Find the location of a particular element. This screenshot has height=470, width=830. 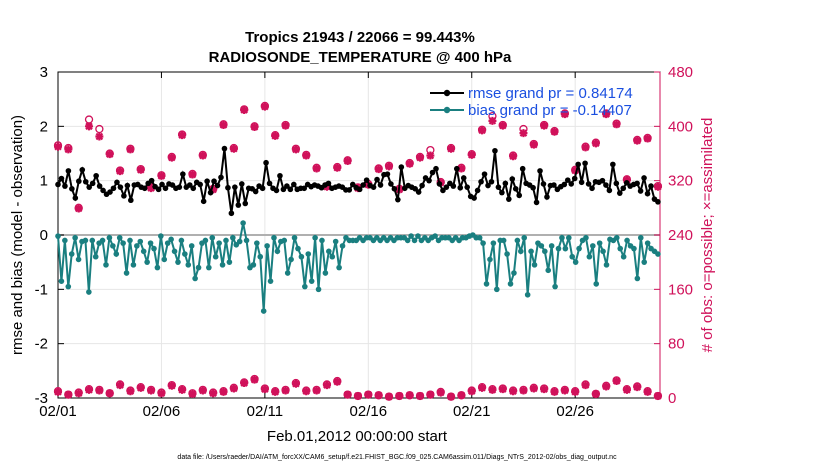

x-tick-label: 02/21 is located at coordinates (472, 411).